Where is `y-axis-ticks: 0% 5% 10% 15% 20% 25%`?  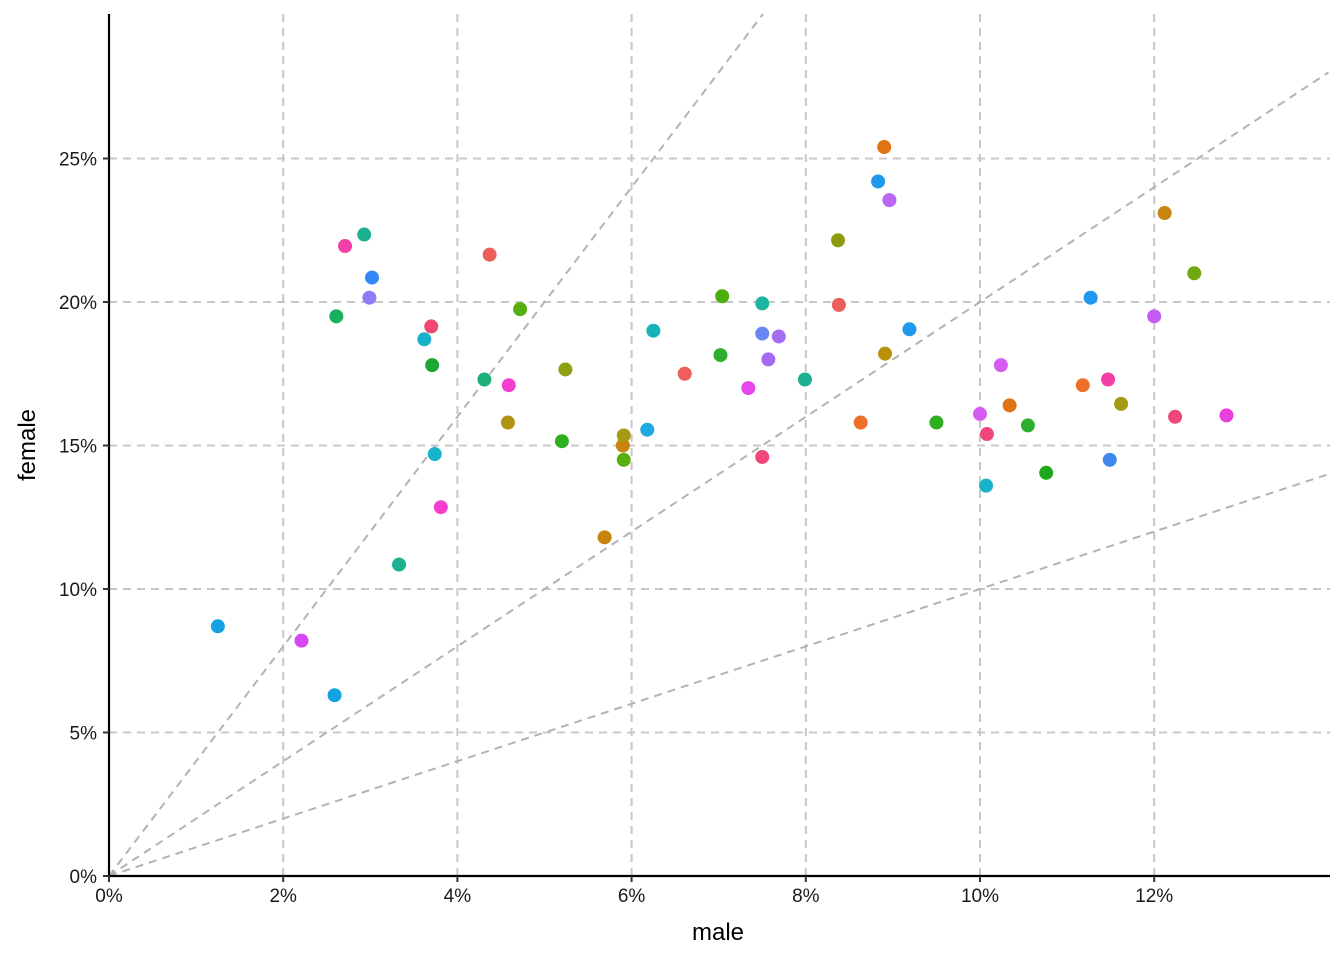 y-axis-ticks: 0% 5% 10% 15% 20% 25% is located at coordinates (84, 519).